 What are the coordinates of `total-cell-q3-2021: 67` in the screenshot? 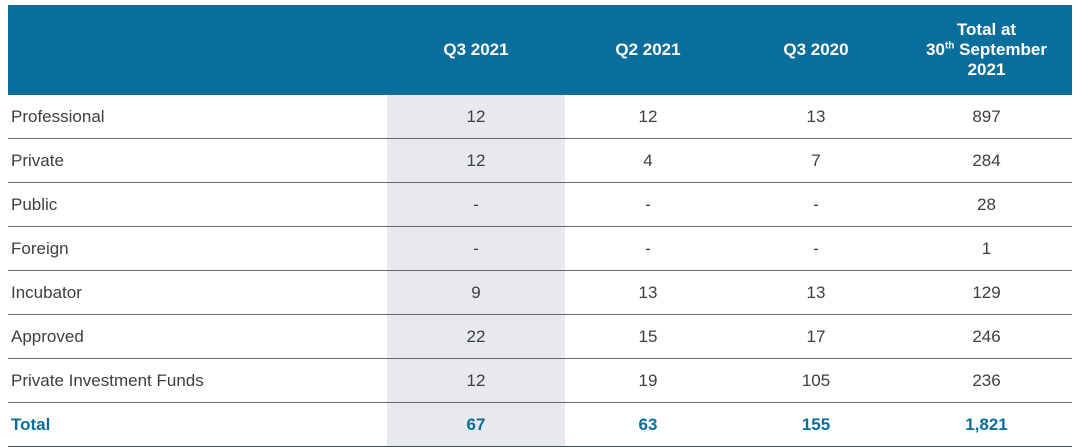 It's located at (476, 424).